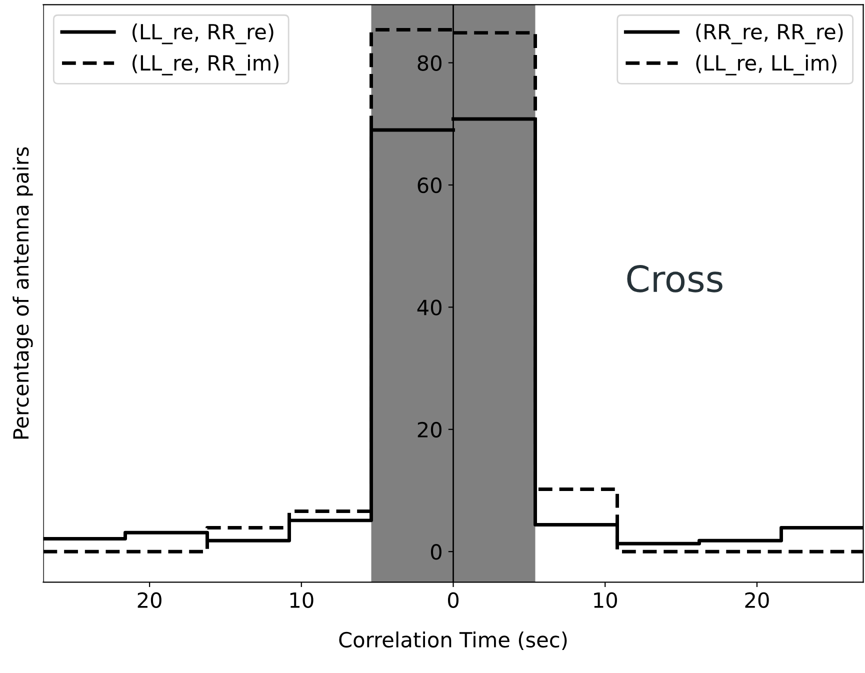 This screenshot has height=673, width=865. What do you see at coordinates (674, 278) in the screenshot?
I see `annotation: Cross` at bounding box center [674, 278].